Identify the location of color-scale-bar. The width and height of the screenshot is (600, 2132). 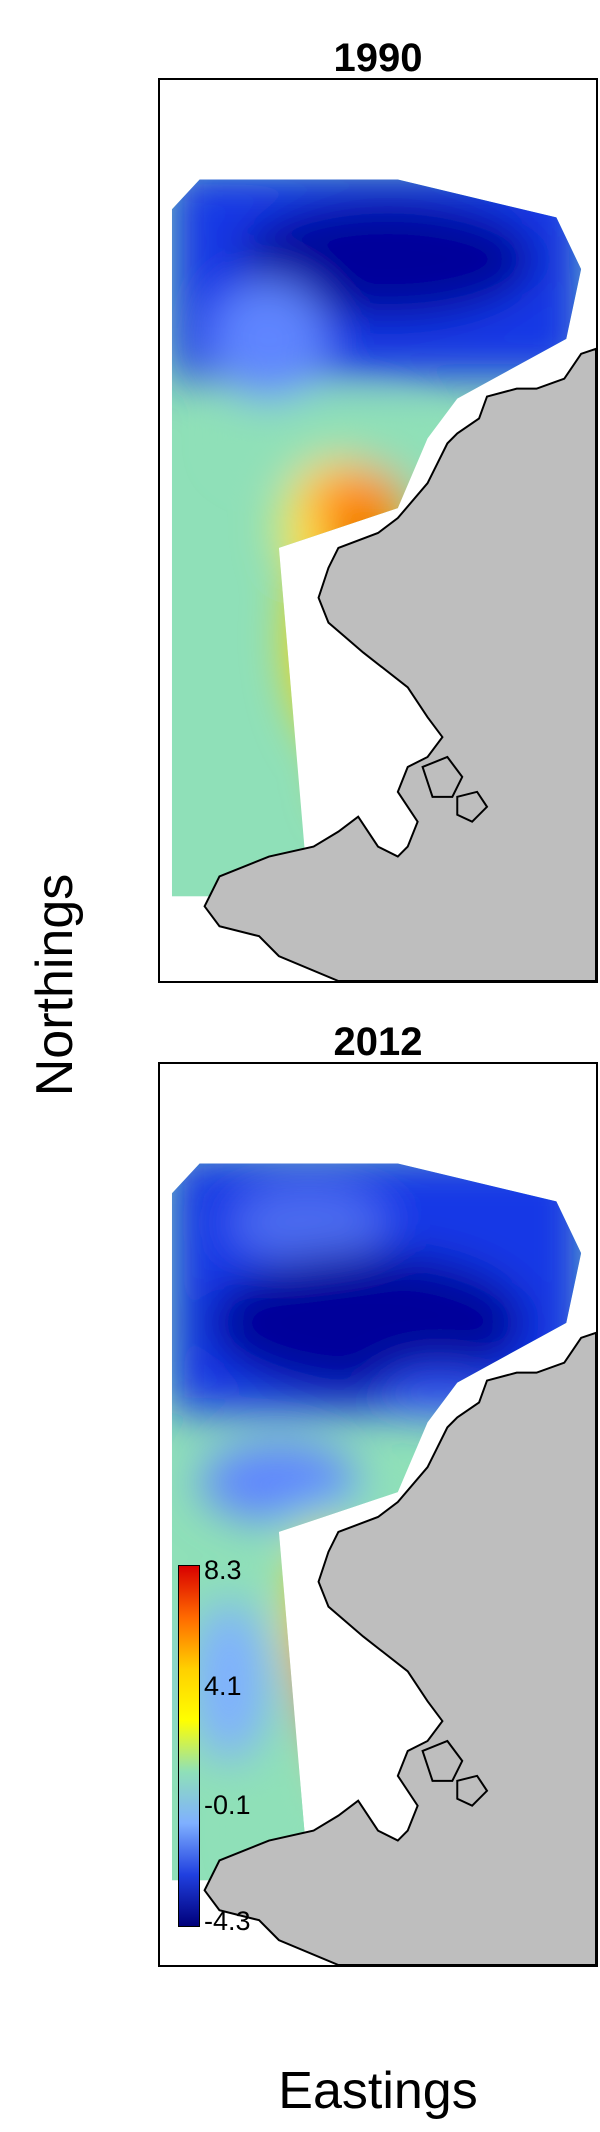
(189, 1746).